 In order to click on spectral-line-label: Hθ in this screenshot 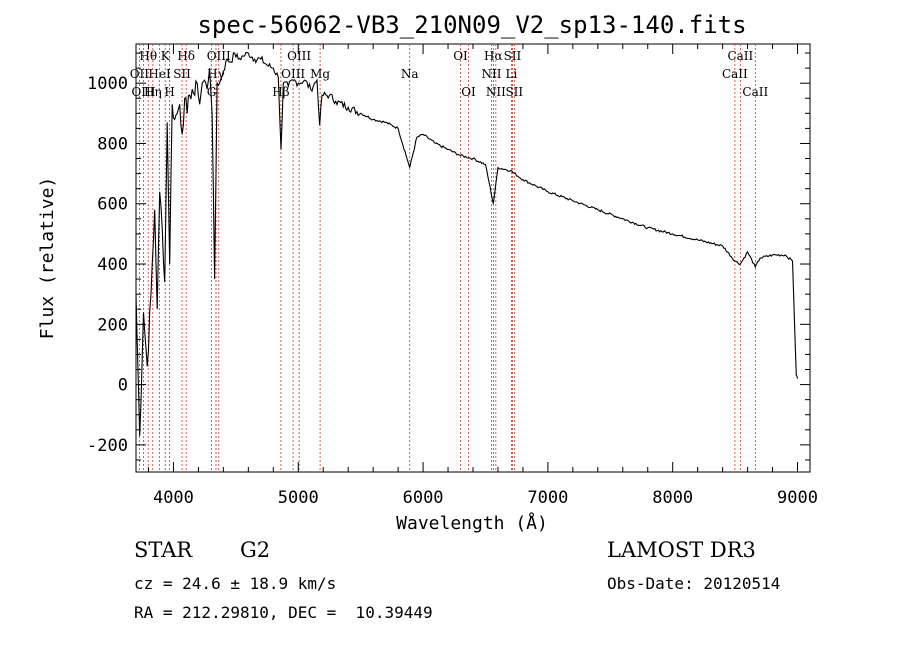, I will do `click(148, 56)`.